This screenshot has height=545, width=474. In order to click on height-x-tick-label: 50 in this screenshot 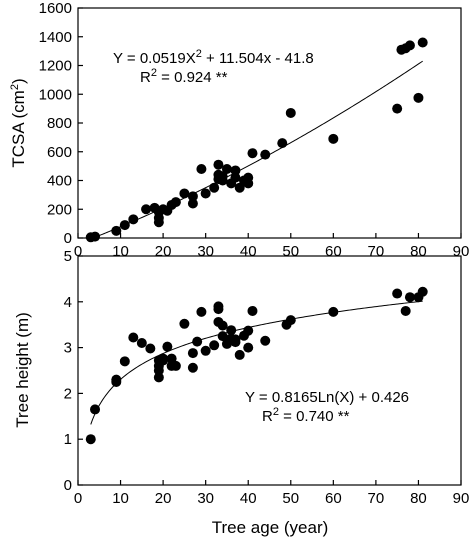, I will do `click(290, 498)`.